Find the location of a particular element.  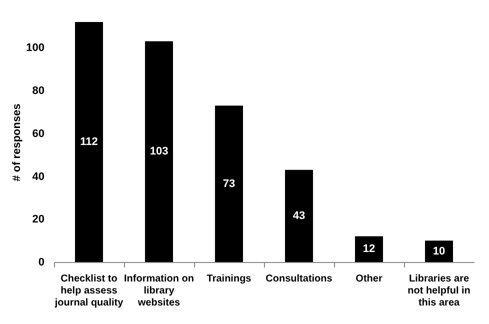

data-label: 12 is located at coordinates (369, 249).